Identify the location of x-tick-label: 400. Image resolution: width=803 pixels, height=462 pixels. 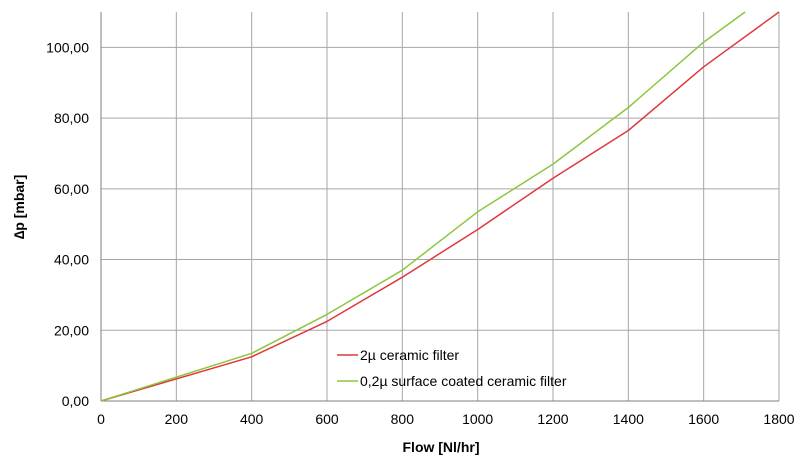
(252, 419).